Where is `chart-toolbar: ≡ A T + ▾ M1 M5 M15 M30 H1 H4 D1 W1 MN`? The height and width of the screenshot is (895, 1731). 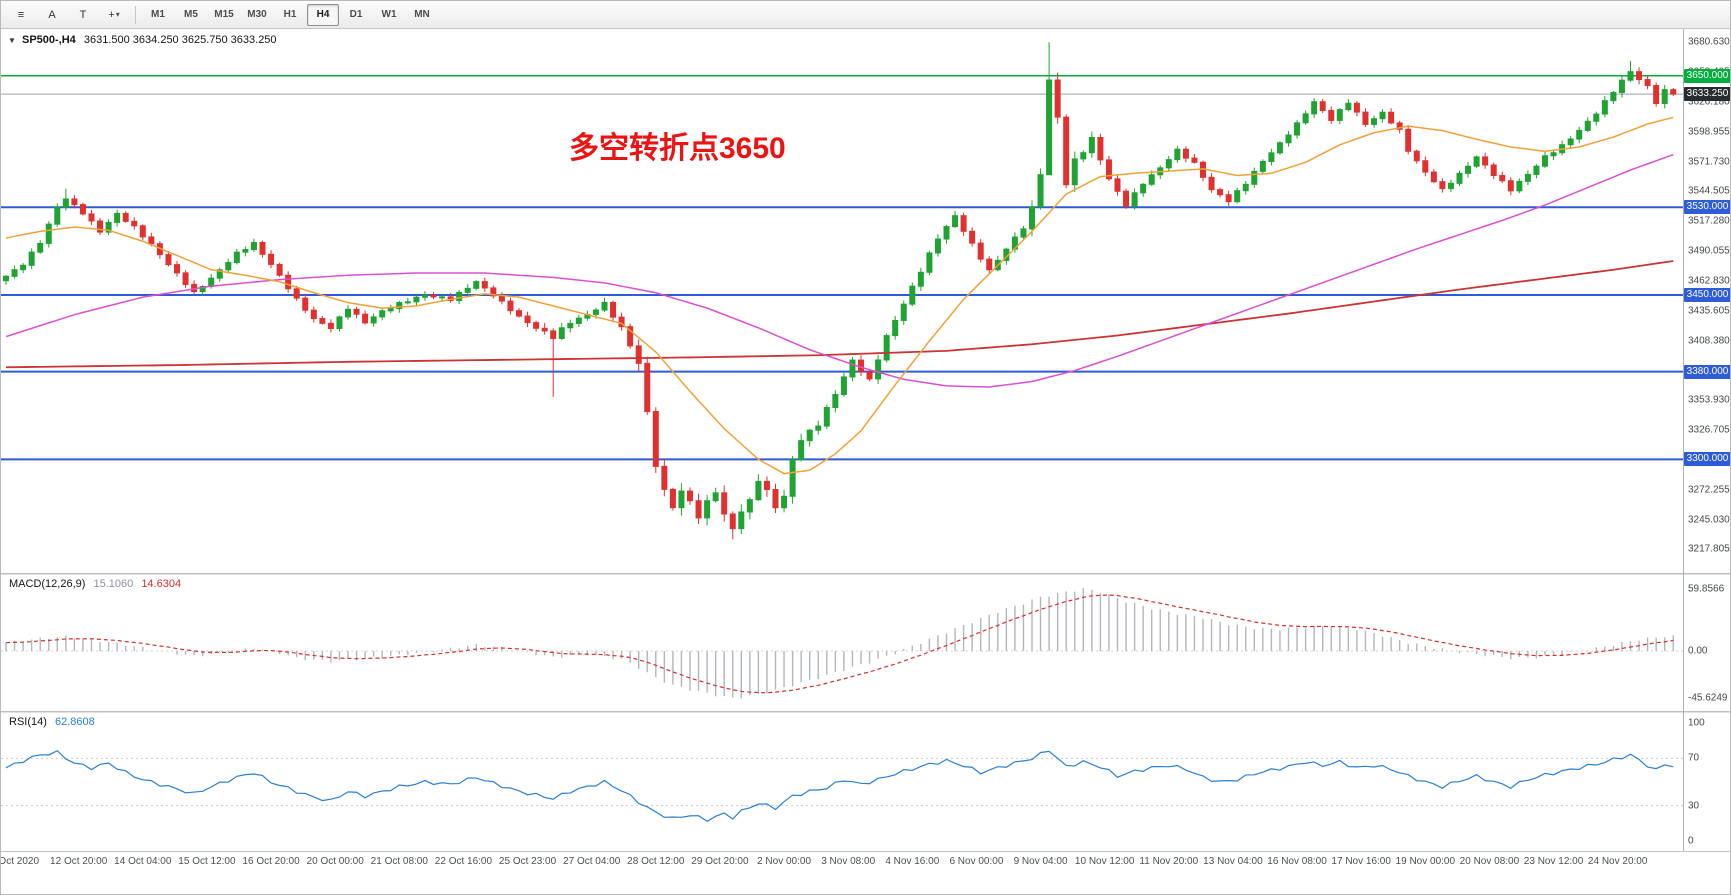 chart-toolbar: ≡ A T + ▾ M1 M5 M15 M30 H1 H4 D1 W1 MN is located at coordinates (865, 15).